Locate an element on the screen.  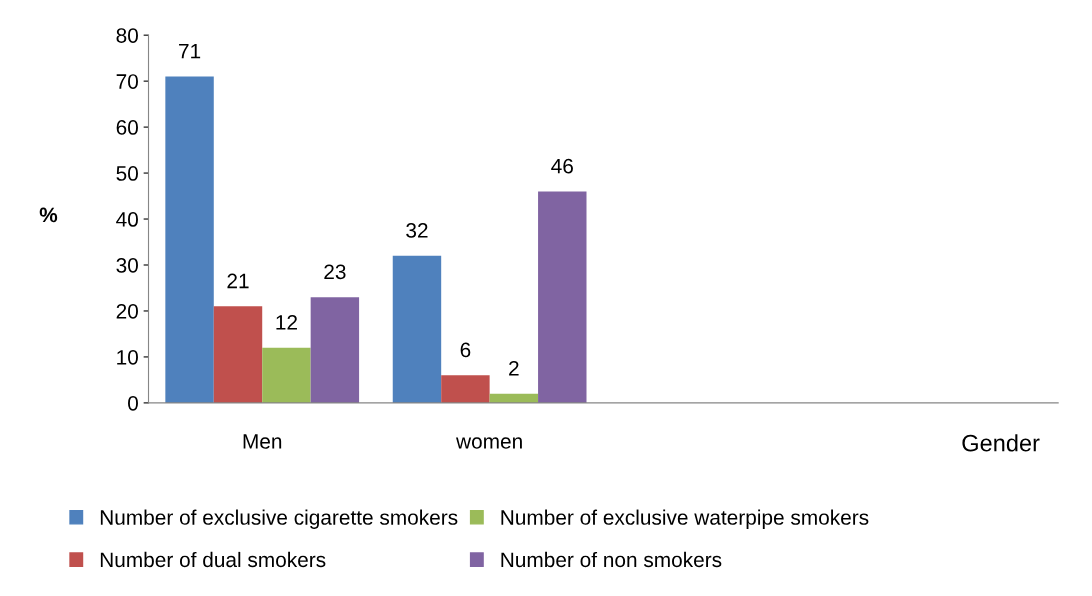
y-tick-label: 20 is located at coordinates (127, 311).